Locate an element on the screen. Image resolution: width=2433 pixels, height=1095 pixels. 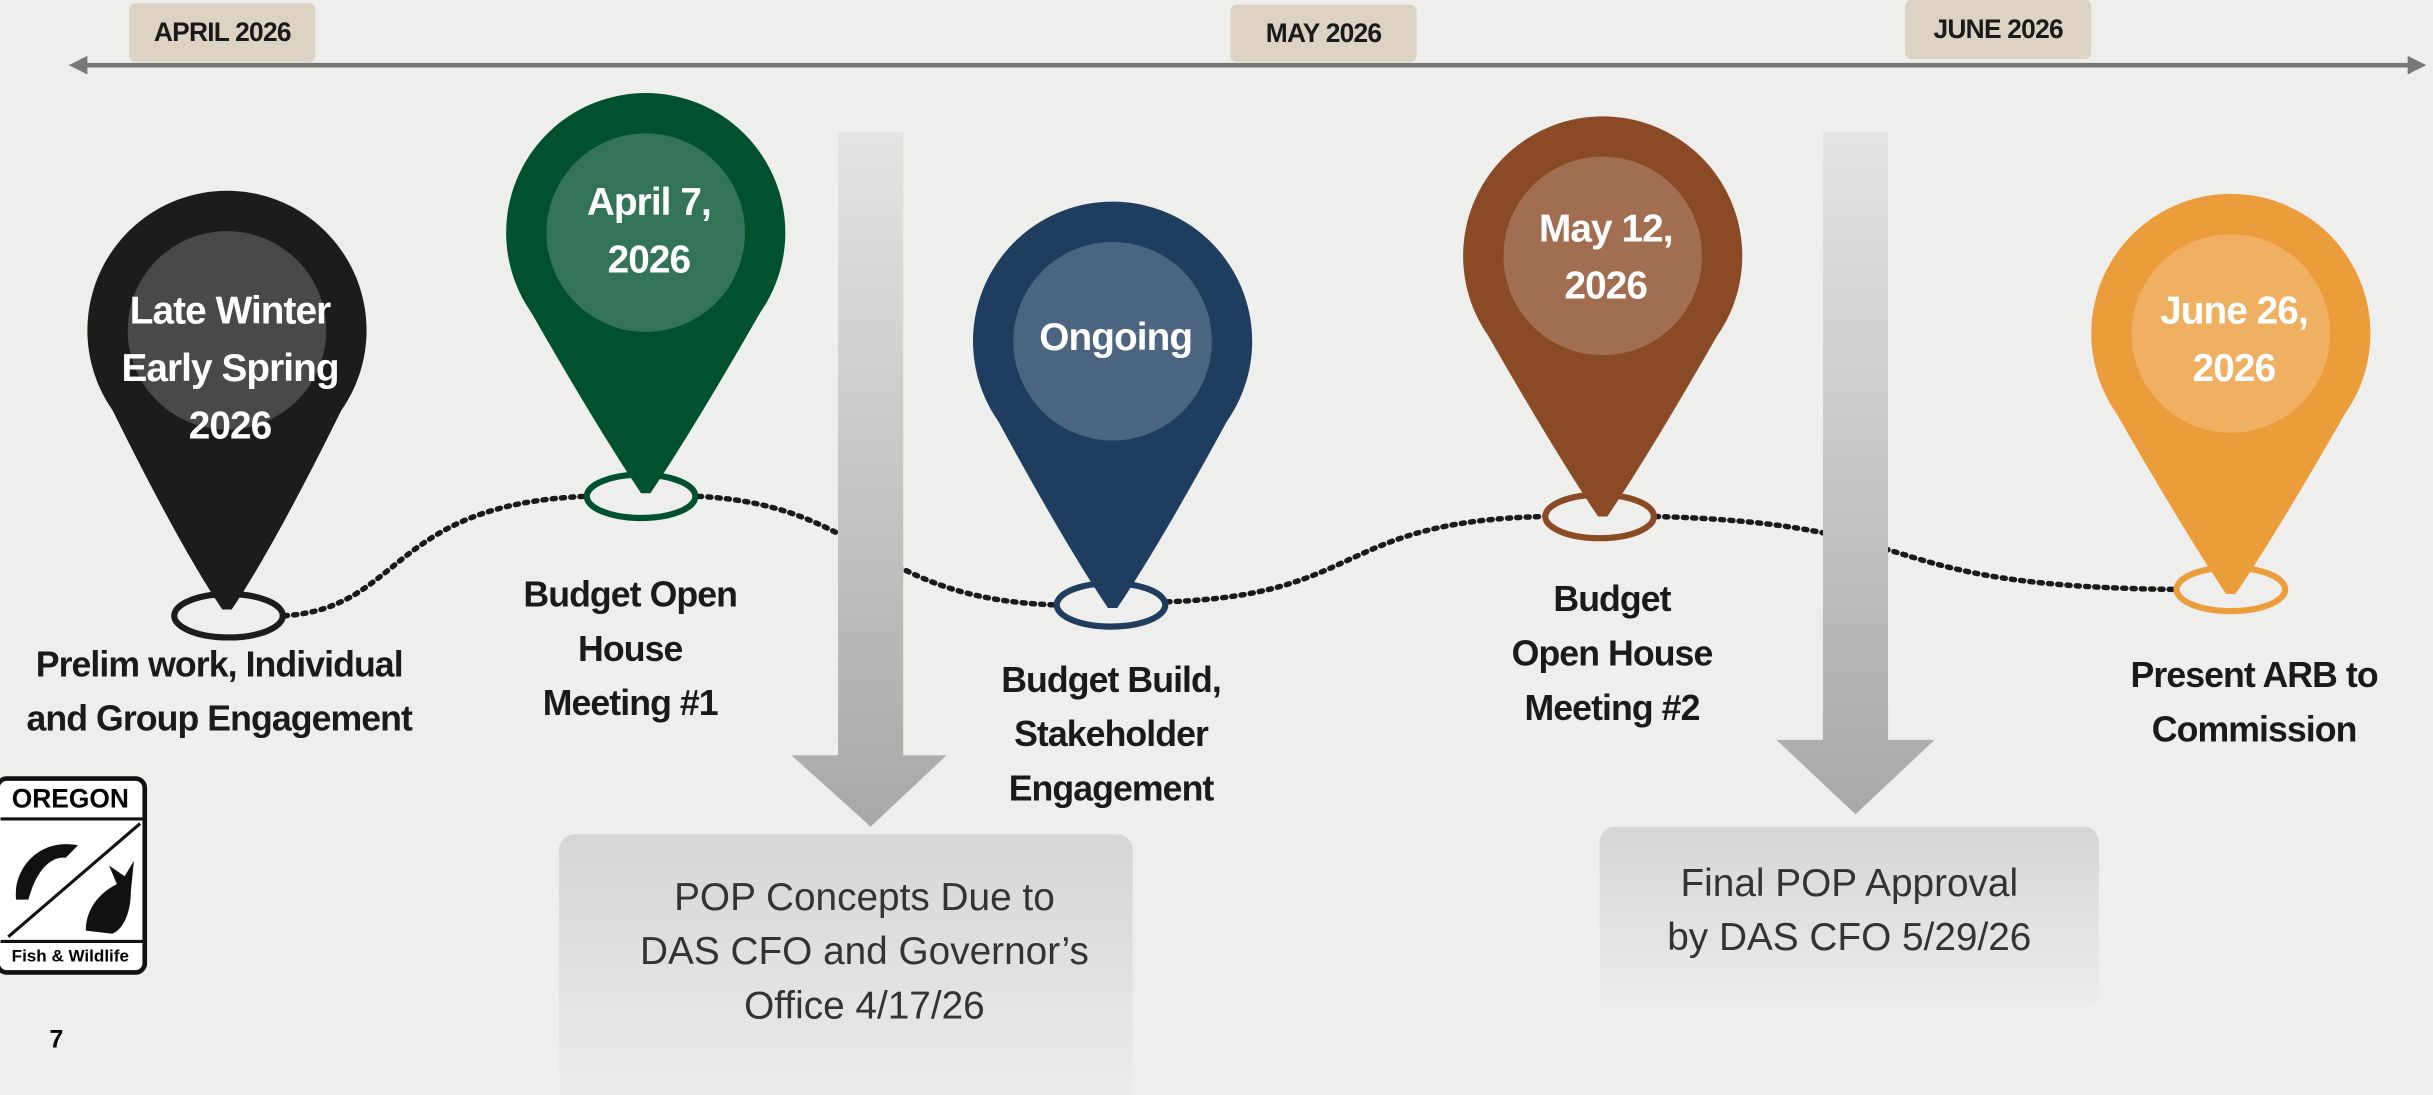
pin-label: June 26, is located at coordinates (2234, 311).